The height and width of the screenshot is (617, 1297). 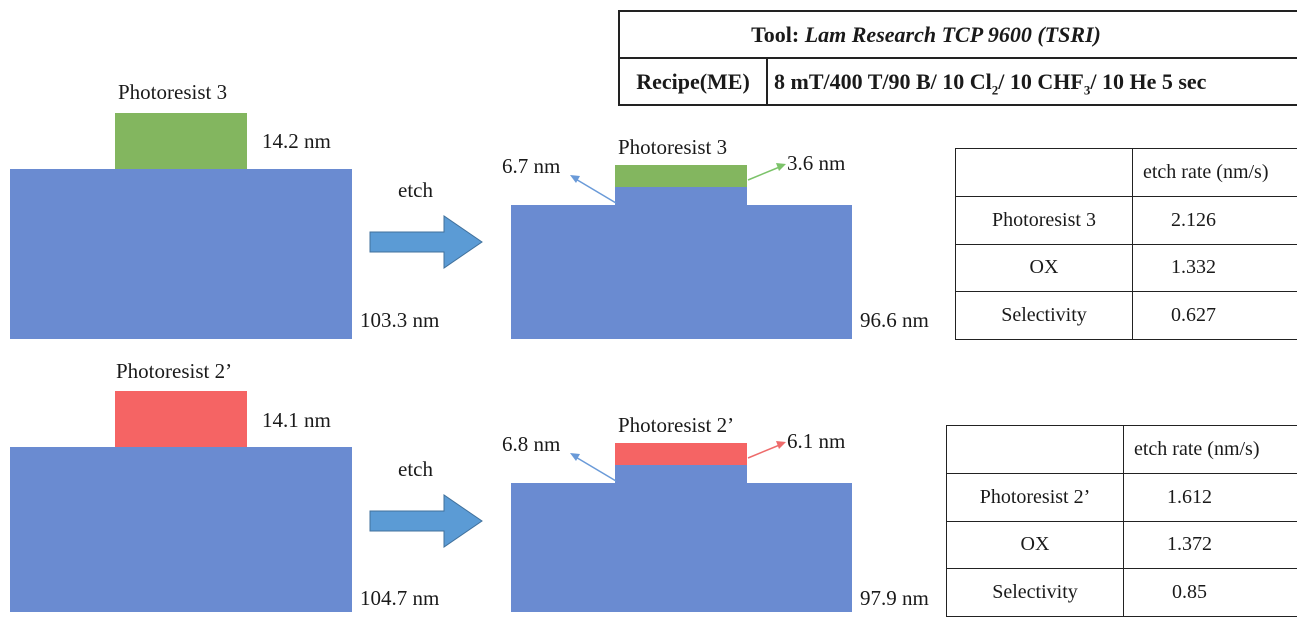 What do you see at coordinates (181, 141) in the screenshot?
I see `row1-before-photoresist` at bounding box center [181, 141].